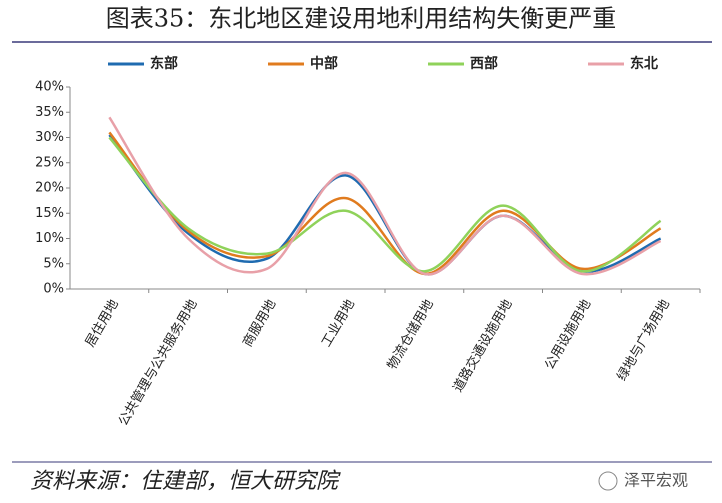 The width and height of the screenshot is (722, 503). Describe the element at coordinates (49, 162) in the screenshot. I see `y-tick-label: 25%` at that location.